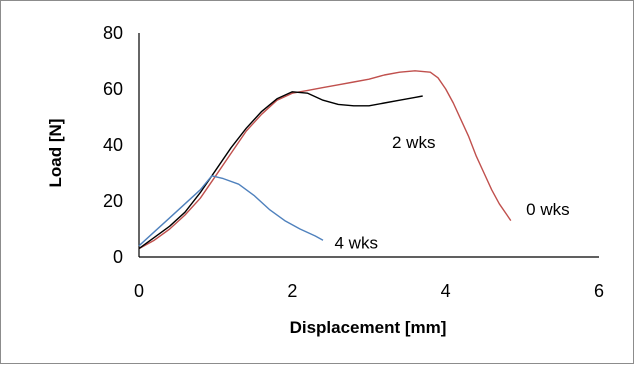 This screenshot has height=365, width=634. Describe the element at coordinates (547, 209) in the screenshot. I see `series-label-0-wks: 0 wks` at that location.